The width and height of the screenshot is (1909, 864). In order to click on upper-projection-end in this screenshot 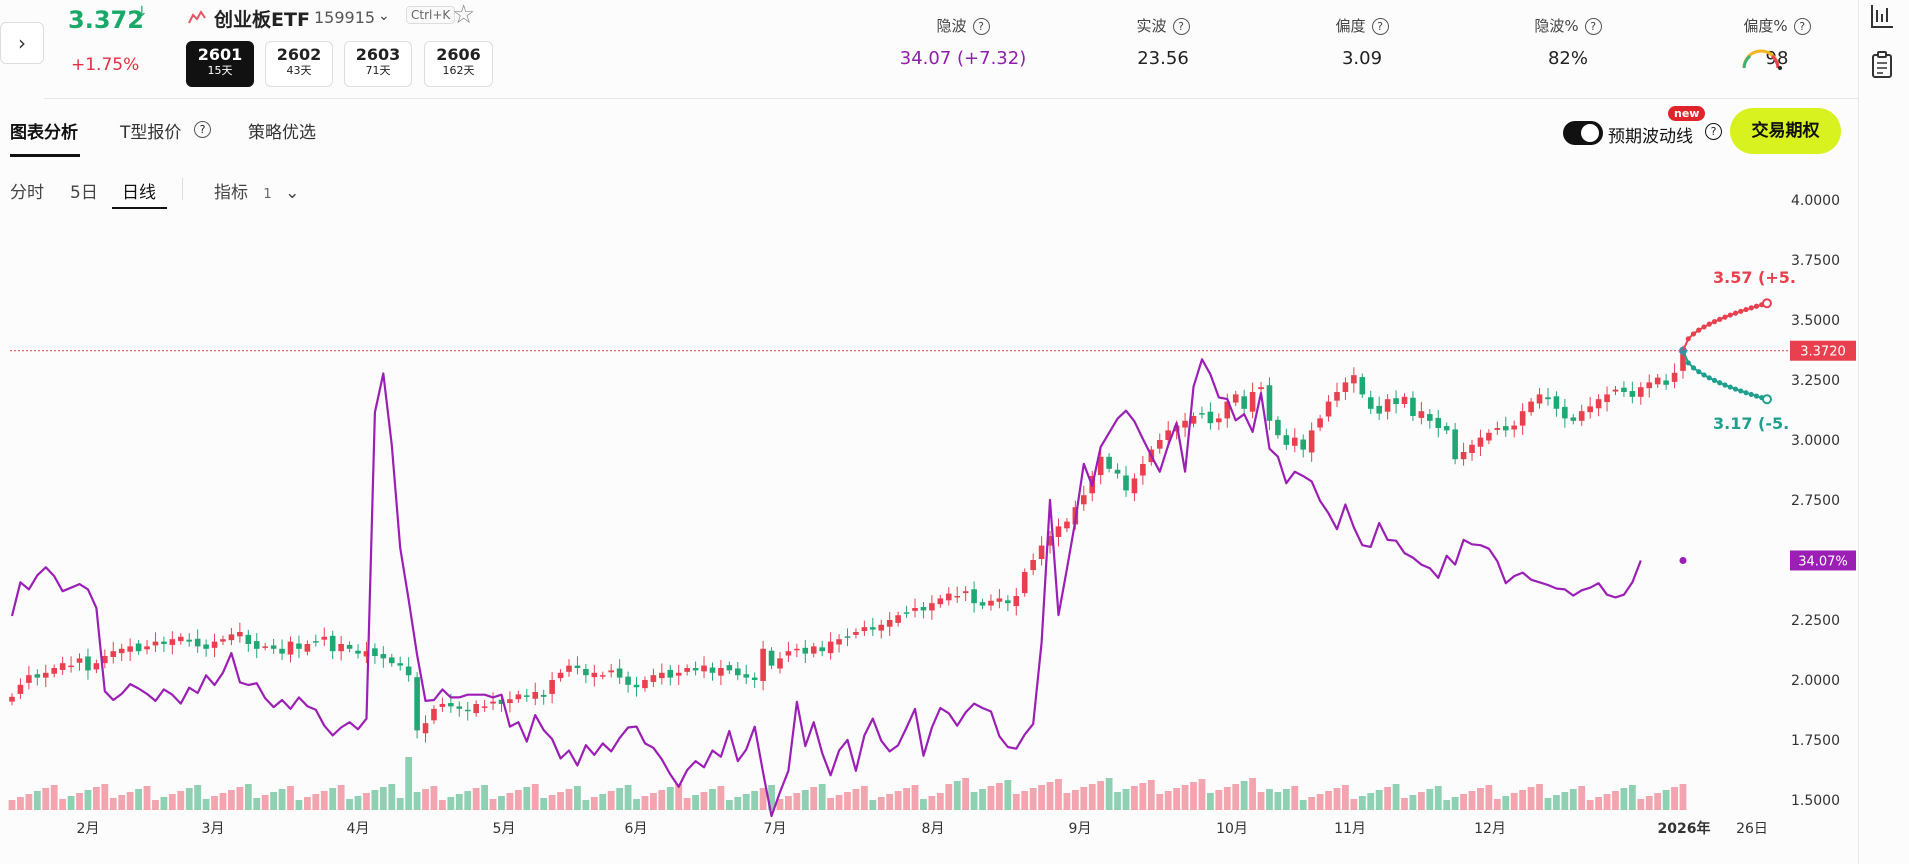, I will do `click(1767, 303)`.